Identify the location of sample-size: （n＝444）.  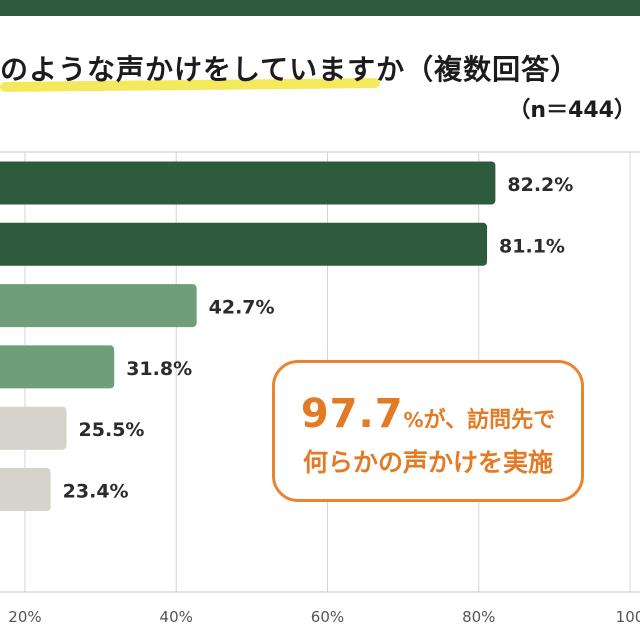
(572, 110).